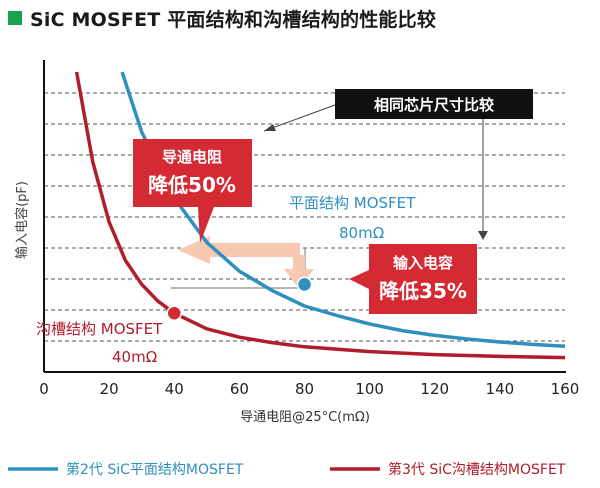  What do you see at coordinates (22, 220) in the screenshot?
I see `y-axis-label: 输入电容(pF)` at bounding box center [22, 220].